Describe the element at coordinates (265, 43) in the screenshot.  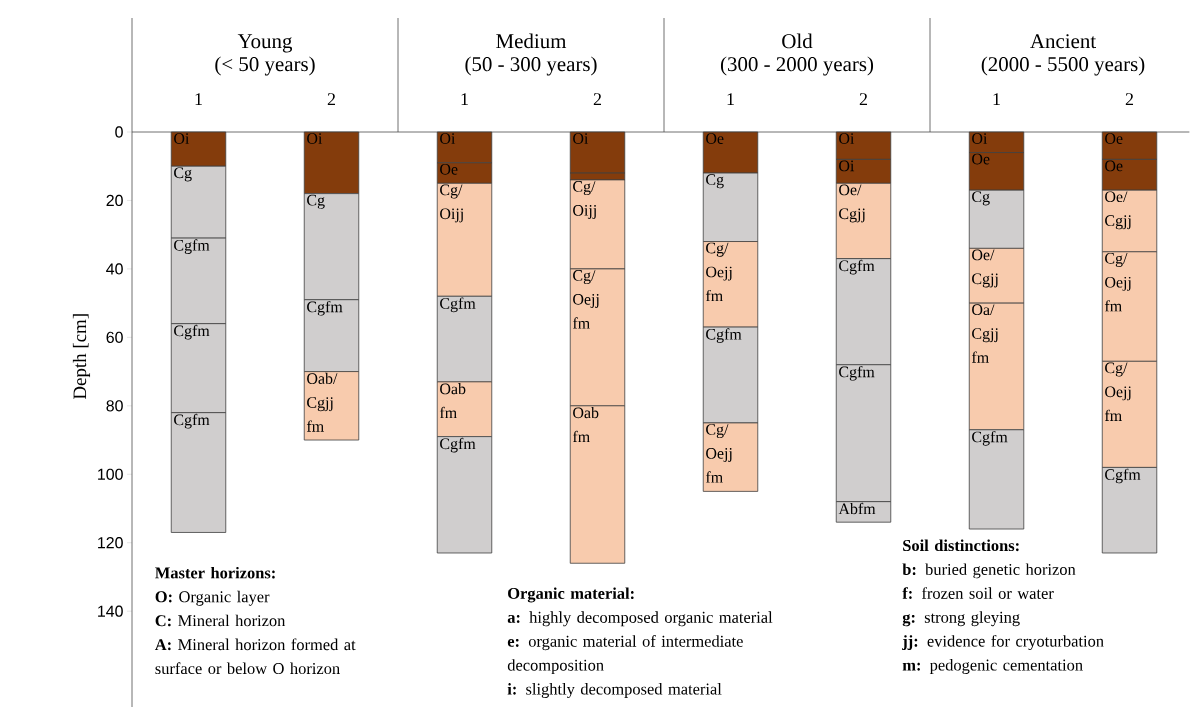
I see `text: Young` at that location.